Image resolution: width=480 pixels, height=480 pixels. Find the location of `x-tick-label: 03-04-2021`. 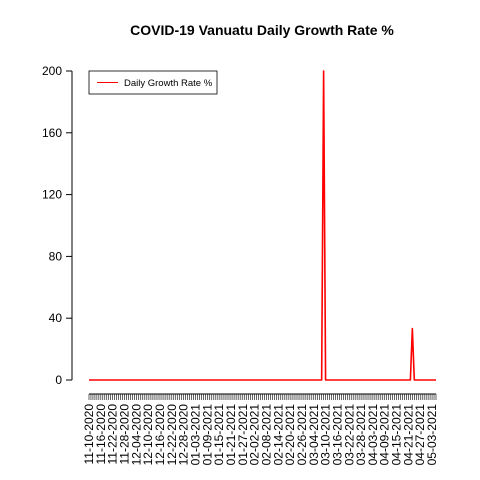

x-tick-label: 03-04-2021 is located at coordinates (314, 435).